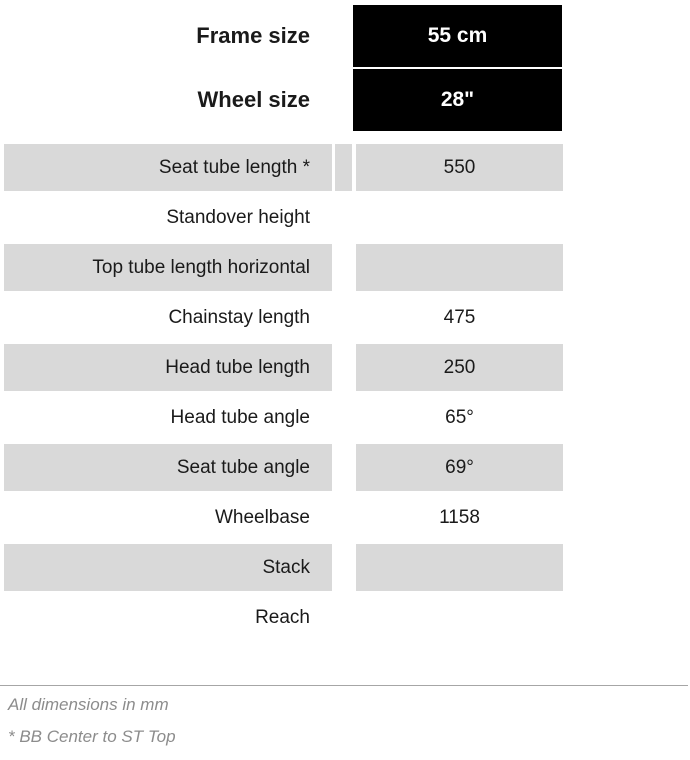  I want to click on table-row: Head tube length 250, so click(347, 367).